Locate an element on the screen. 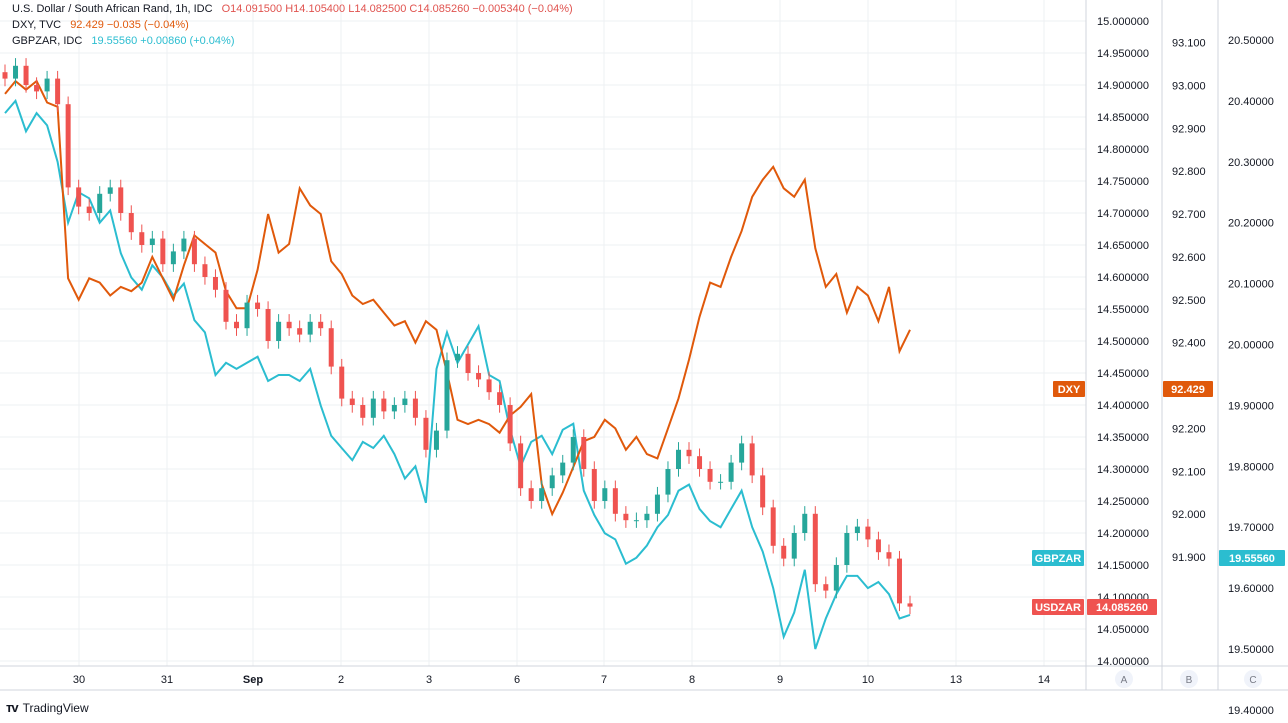 The width and height of the screenshot is (1288, 723). axis-c-tick: 19.50000 is located at coordinates (1251, 650).